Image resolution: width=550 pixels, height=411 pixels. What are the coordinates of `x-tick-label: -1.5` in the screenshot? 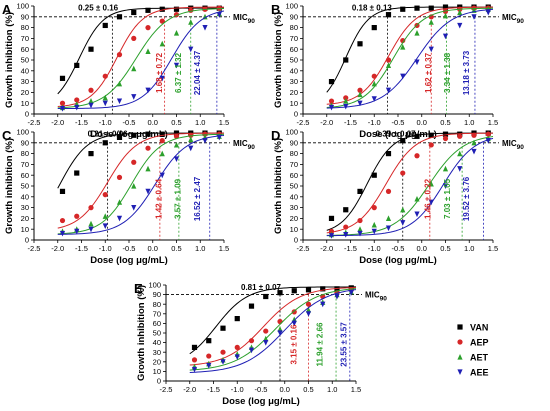 It's located at (350, 122).